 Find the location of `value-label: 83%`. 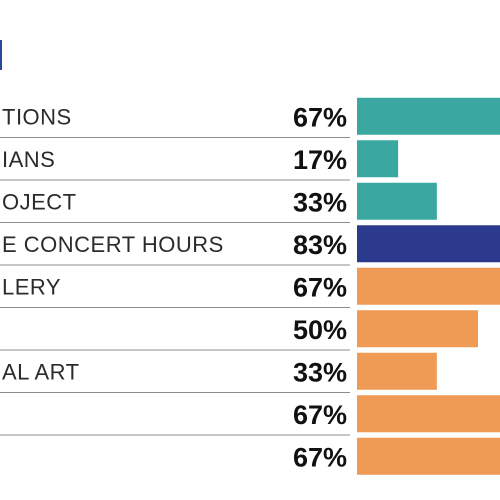

value-label: 83% is located at coordinates (320, 245).